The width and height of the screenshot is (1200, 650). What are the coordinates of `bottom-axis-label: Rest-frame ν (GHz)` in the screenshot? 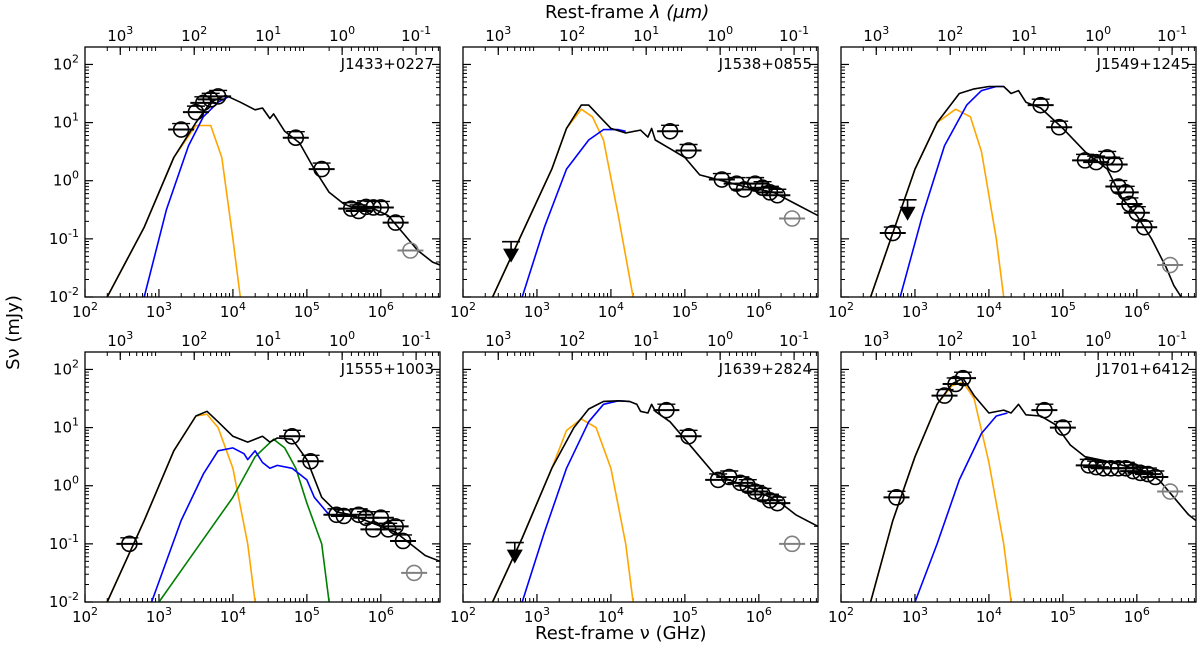 It's located at (621, 633).